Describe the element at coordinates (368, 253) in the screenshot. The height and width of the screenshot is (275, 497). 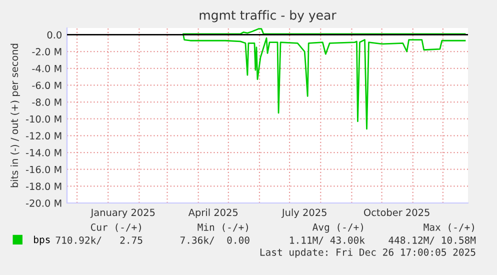
I see `text: Last update: Fri Dec 26 17:00:05 2025` at that location.